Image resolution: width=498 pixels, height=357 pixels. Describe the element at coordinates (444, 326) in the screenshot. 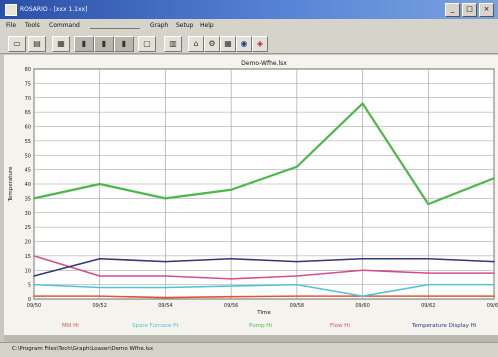

I see `legend-item: Temperature Display Hi` at that location.